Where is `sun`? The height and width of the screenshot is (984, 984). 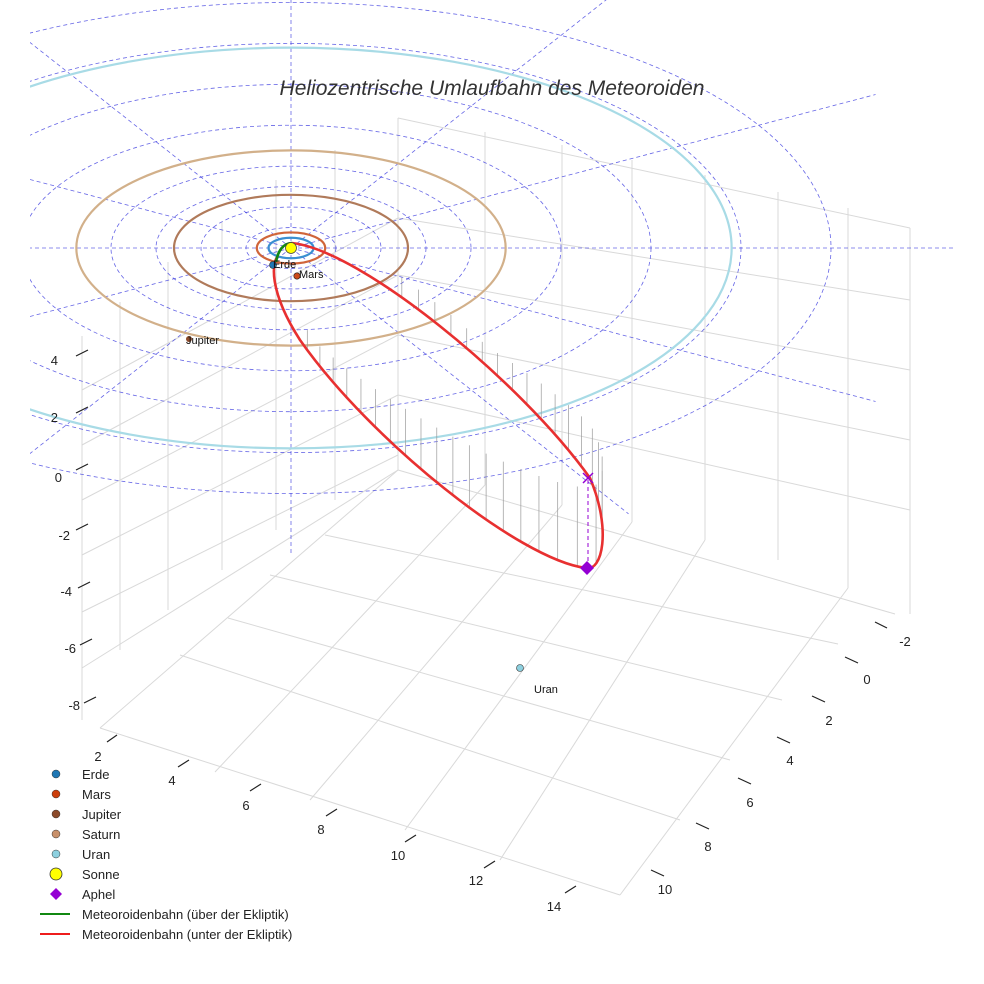 sun is located at coordinates (291, 248).